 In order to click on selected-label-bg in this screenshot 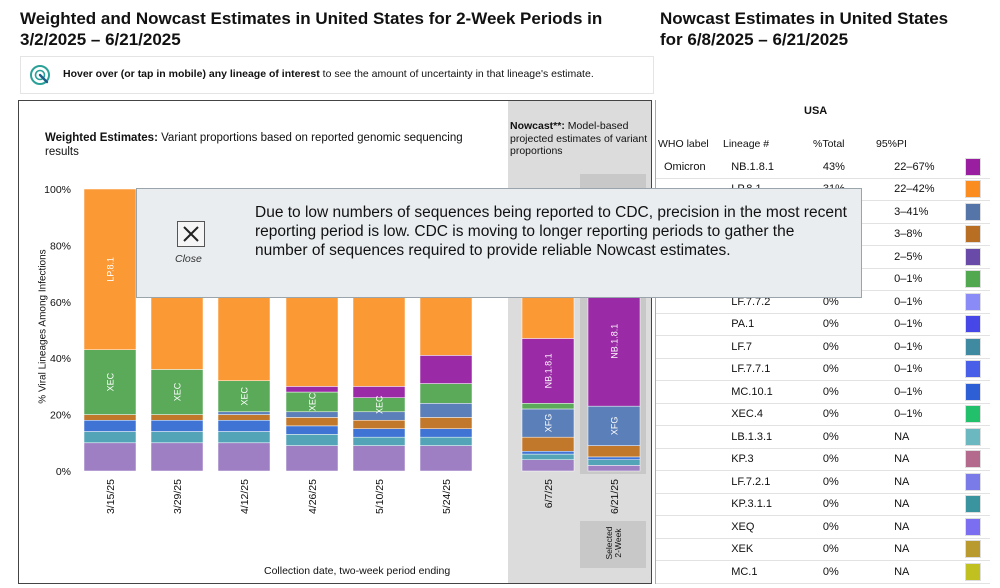, I will do `click(613, 544)`.